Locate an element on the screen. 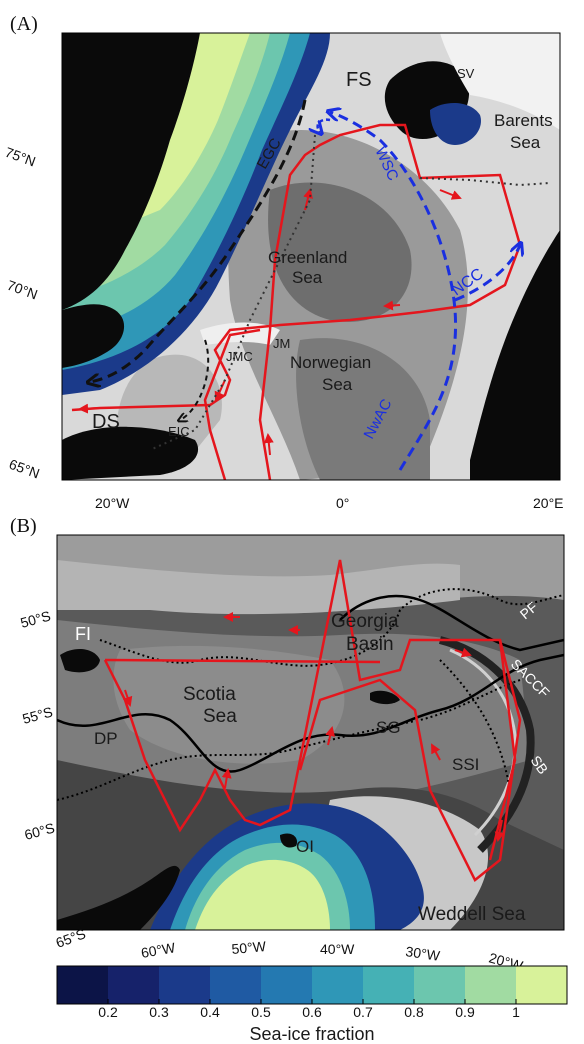  lon-label-50w: 50°W is located at coordinates (249, 947).